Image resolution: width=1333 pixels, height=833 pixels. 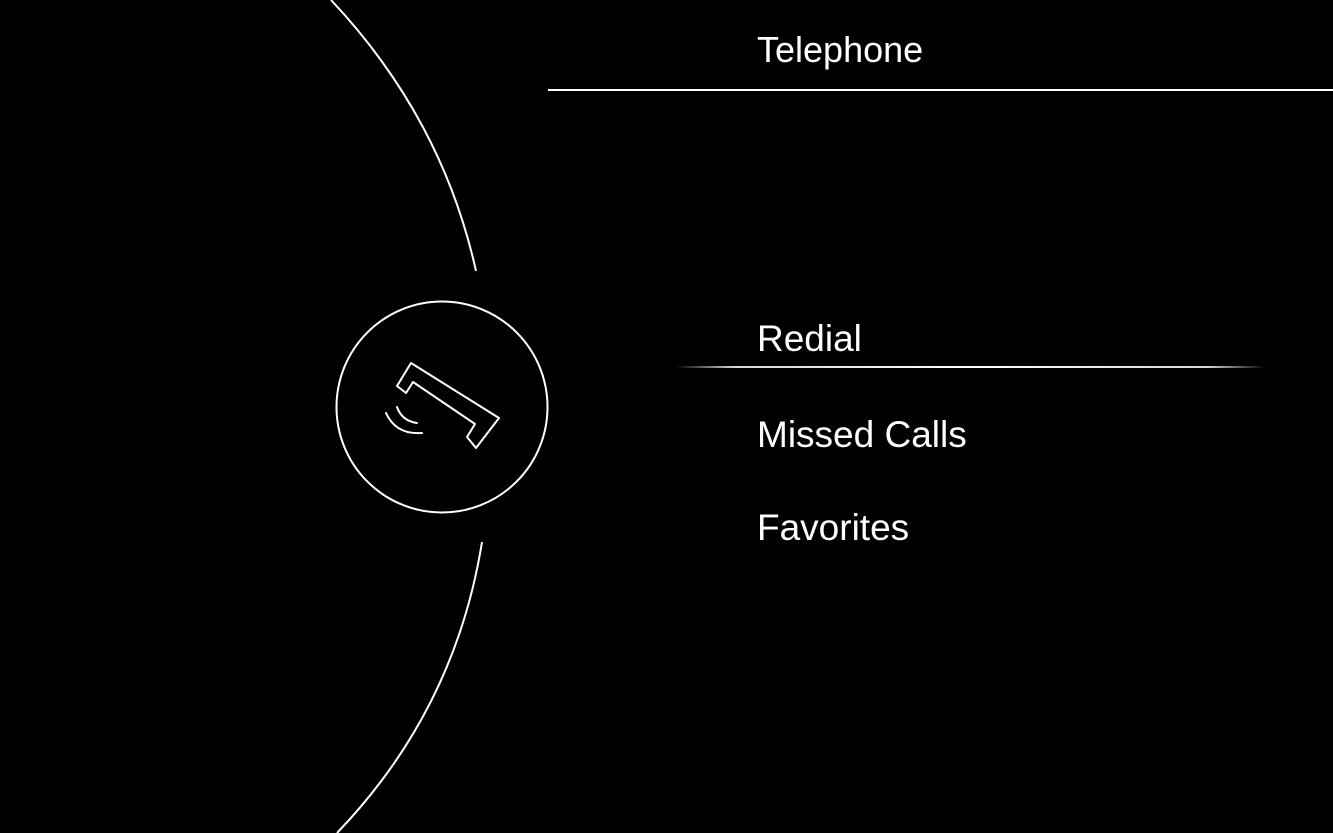 What do you see at coordinates (940, 90) in the screenshot?
I see `header-divider` at bounding box center [940, 90].